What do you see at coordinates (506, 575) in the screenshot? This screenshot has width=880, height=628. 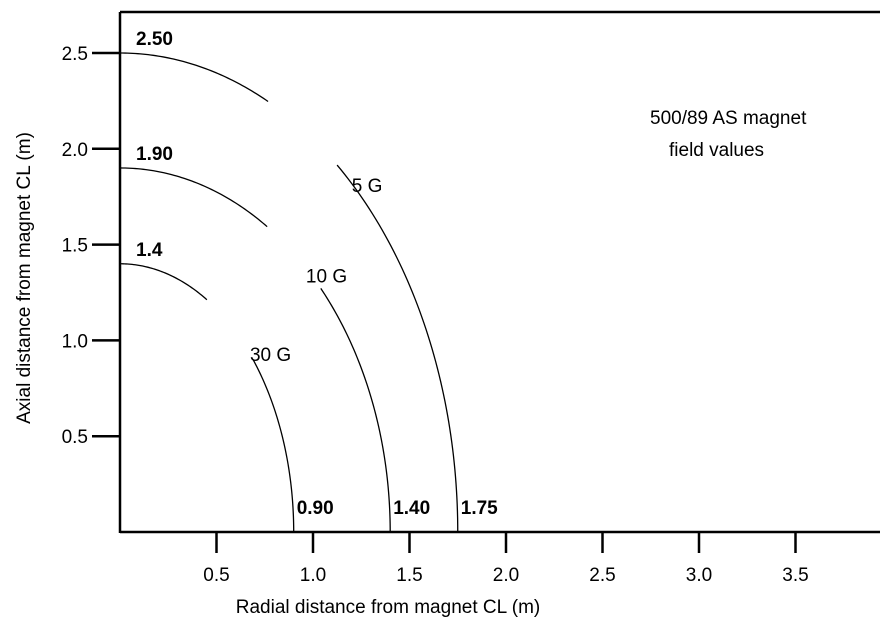 I see `x-tick-label: 2.0` at bounding box center [506, 575].